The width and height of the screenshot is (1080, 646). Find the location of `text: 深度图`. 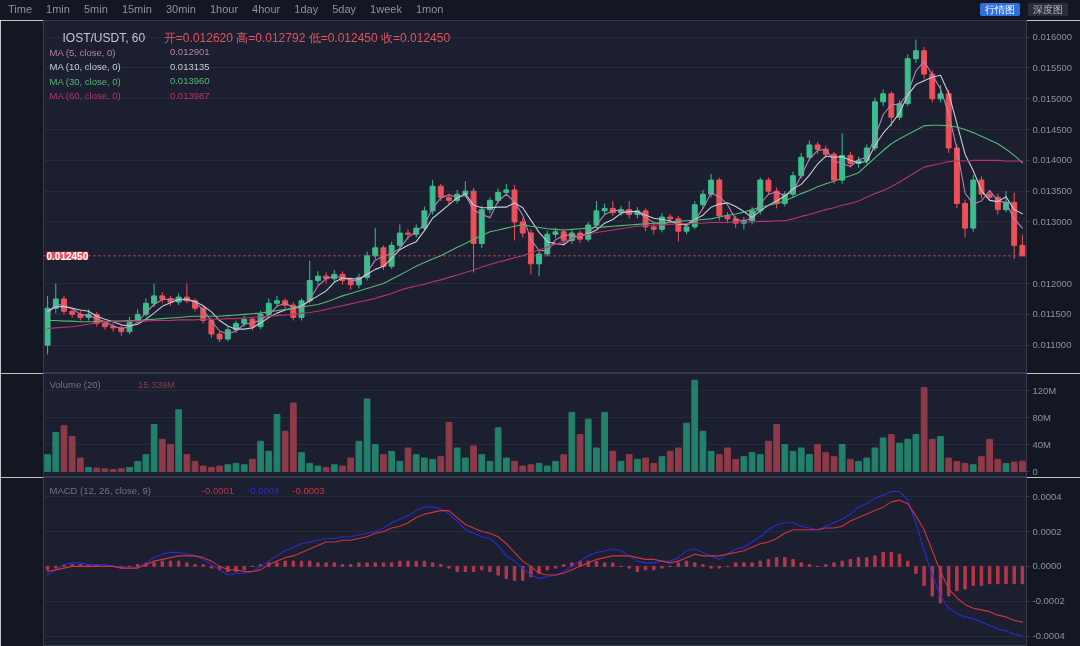

text: 深度图 is located at coordinates (1048, 10).